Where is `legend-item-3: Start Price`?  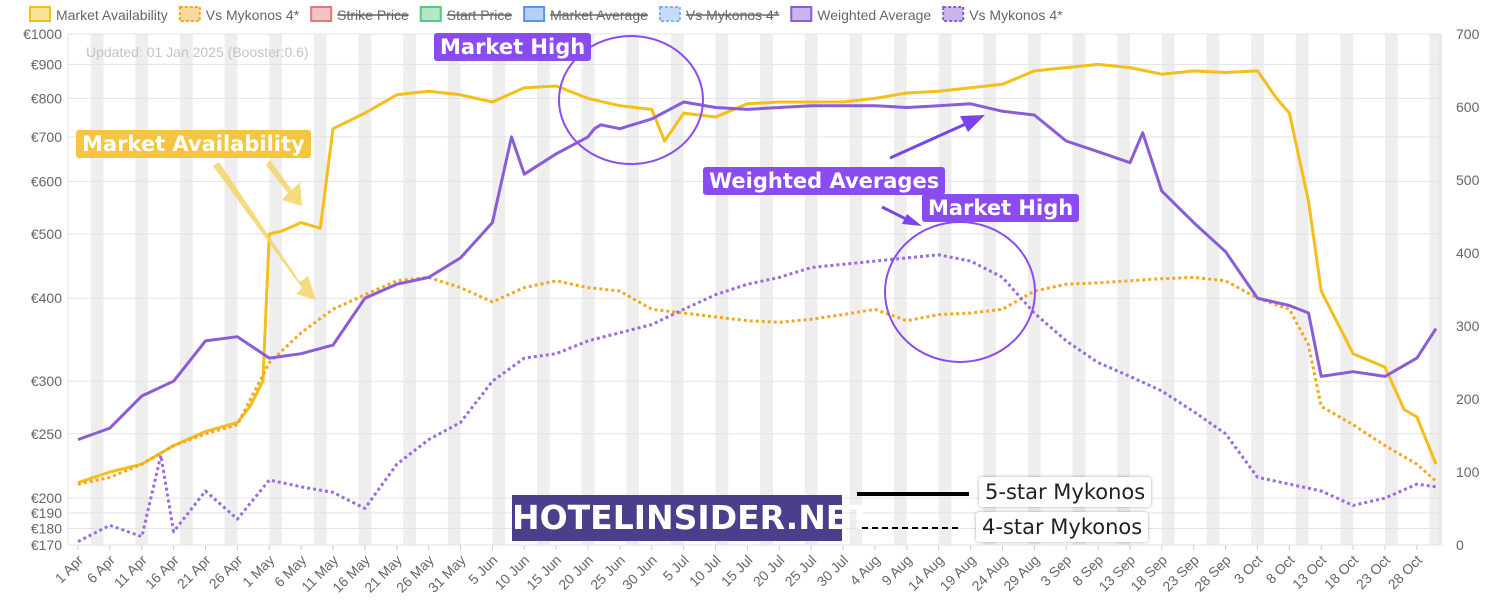 legend-item-3: Start Price is located at coordinates (466, 14).